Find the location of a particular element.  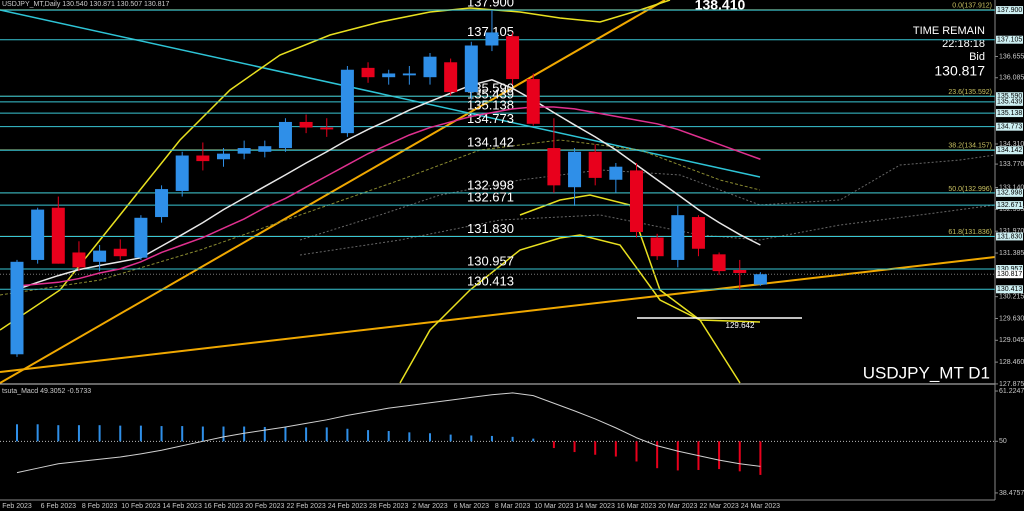

fib-label: 38.2(134.157) is located at coordinates (970, 146).